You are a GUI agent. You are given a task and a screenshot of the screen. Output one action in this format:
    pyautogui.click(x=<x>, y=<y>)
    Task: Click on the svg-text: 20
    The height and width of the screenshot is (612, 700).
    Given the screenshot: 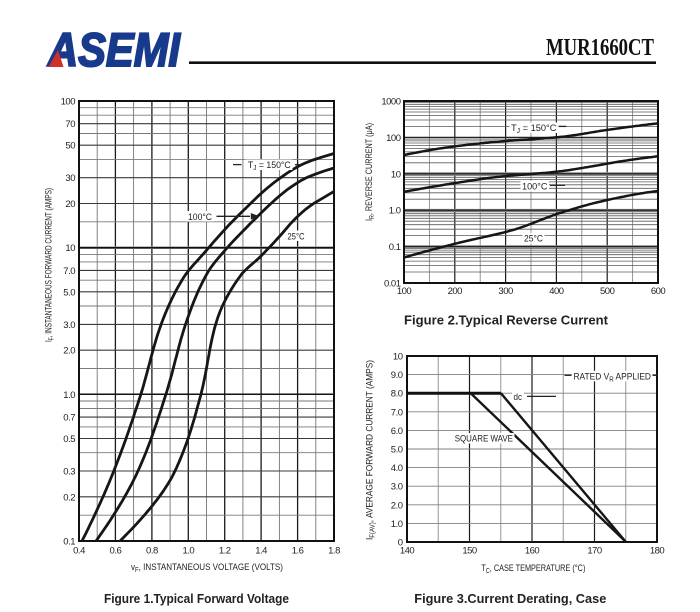 What is the action you would take?
    pyautogui.click(x=70, y=204)
    